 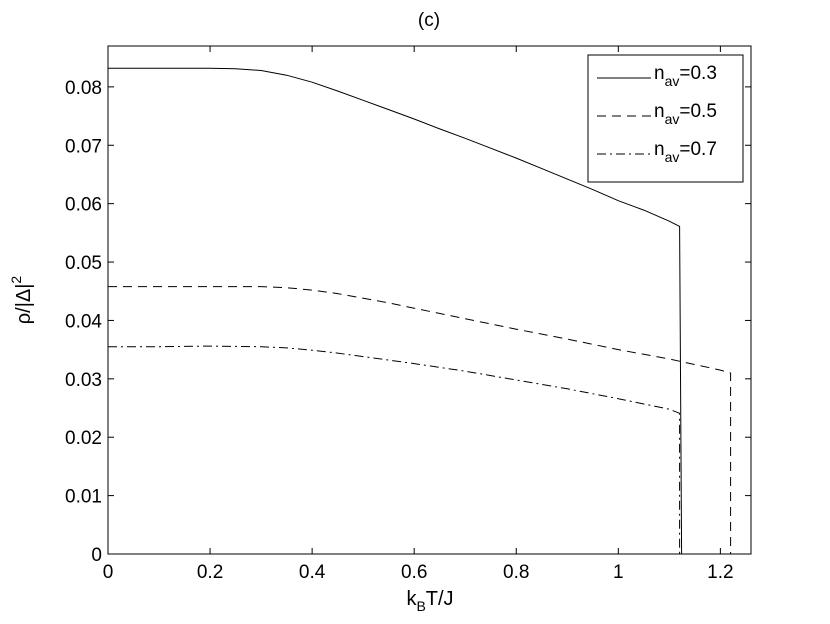 I want to click on legend-label-3: nav=0.7, so click(x=685, y=152).